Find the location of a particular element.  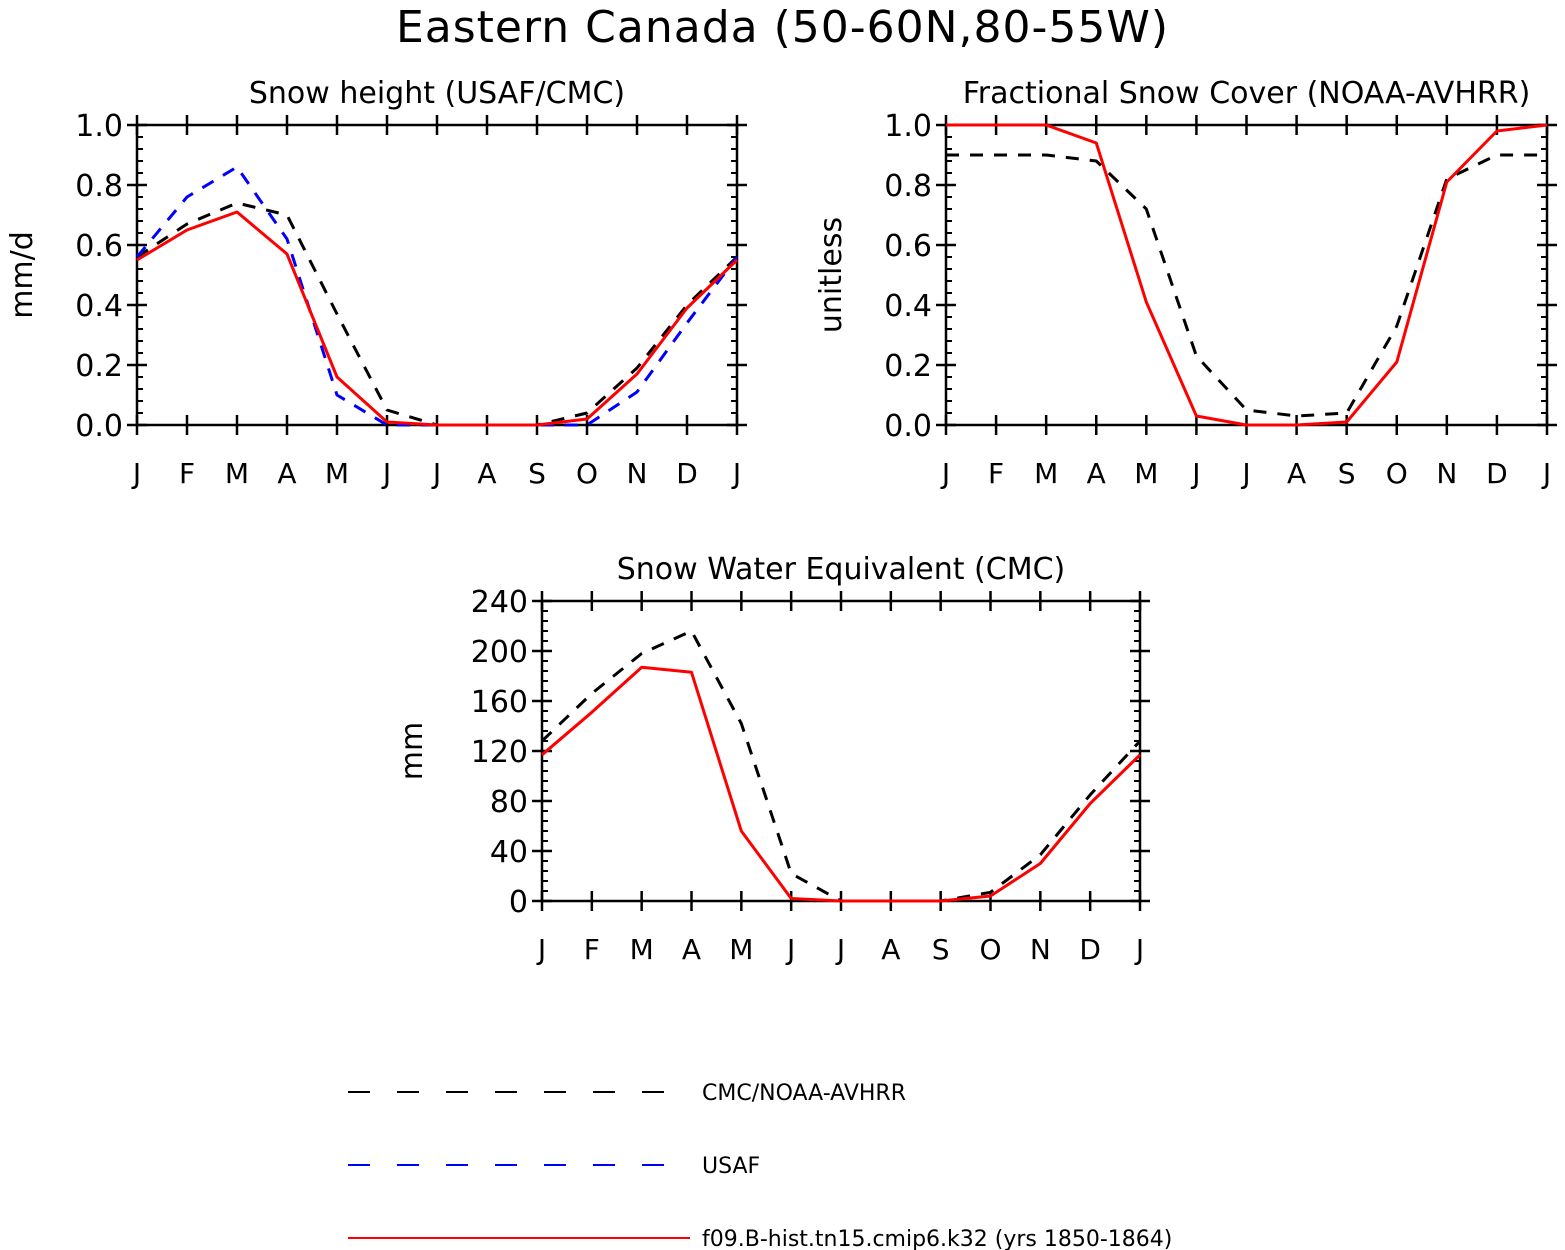

panel-title: Snow height (USAF/CMC) is located at coordinates (437, 93).